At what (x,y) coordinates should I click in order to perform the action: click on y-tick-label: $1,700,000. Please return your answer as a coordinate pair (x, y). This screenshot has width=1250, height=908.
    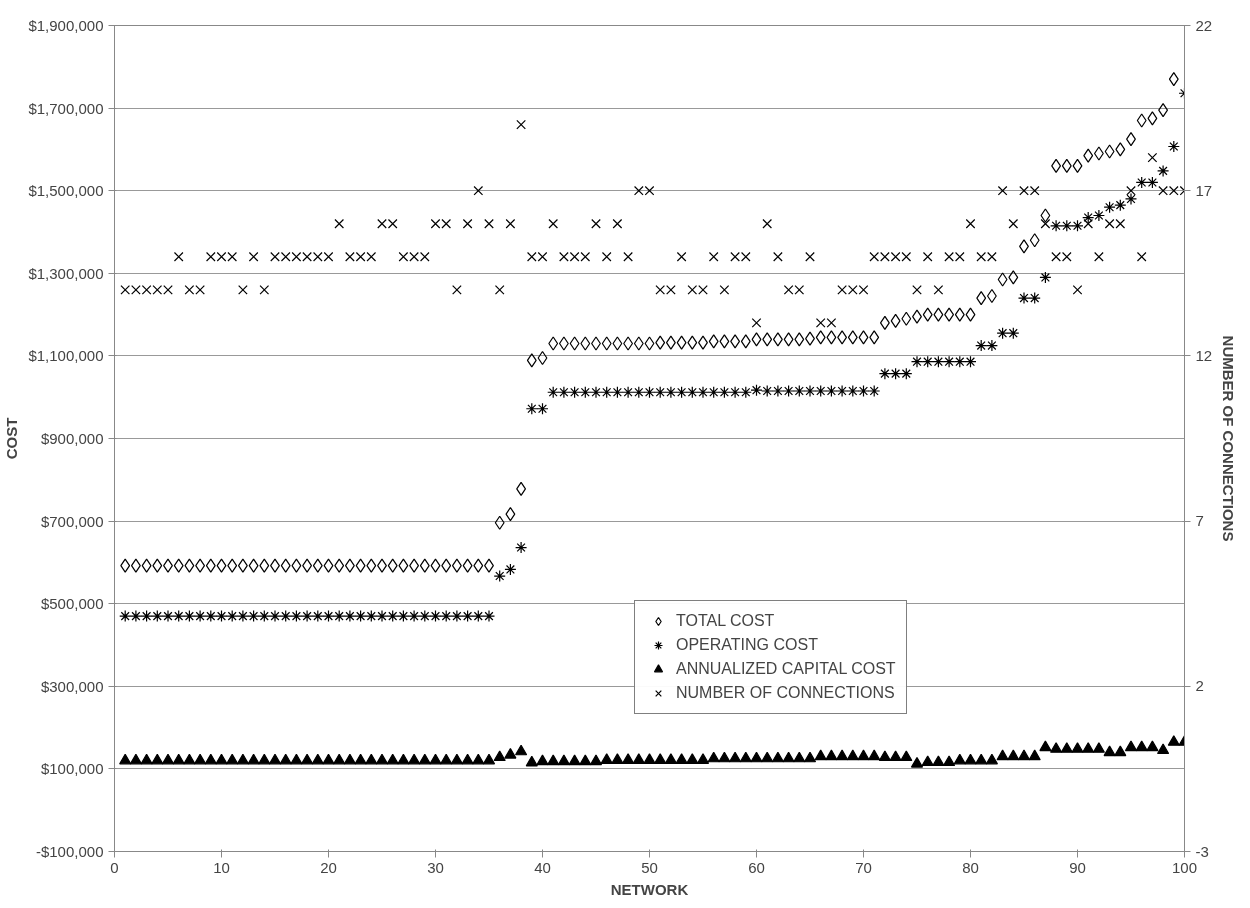
    Looking at the image, I should click on (66, 108).